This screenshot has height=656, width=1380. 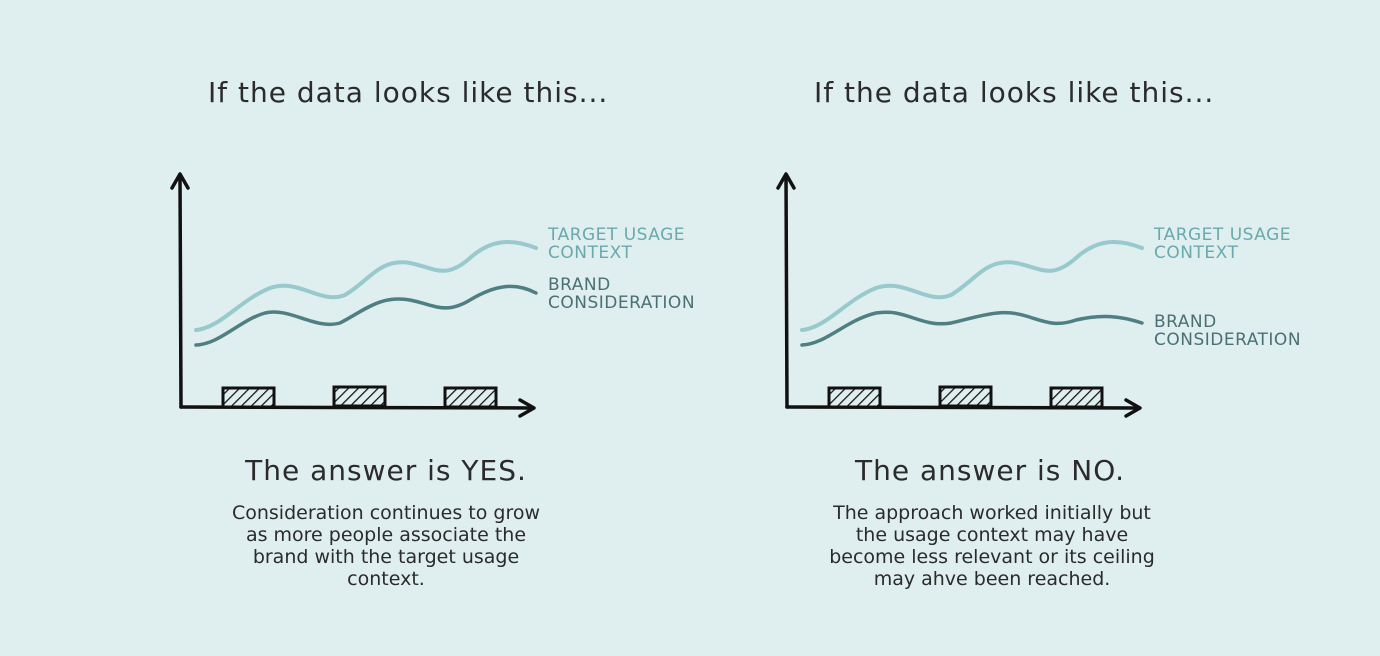 What do you see at coordinates (990, 470) in the screenshot?
I see `answer-no: The answer is NO.` at bounding box center [990, 470].